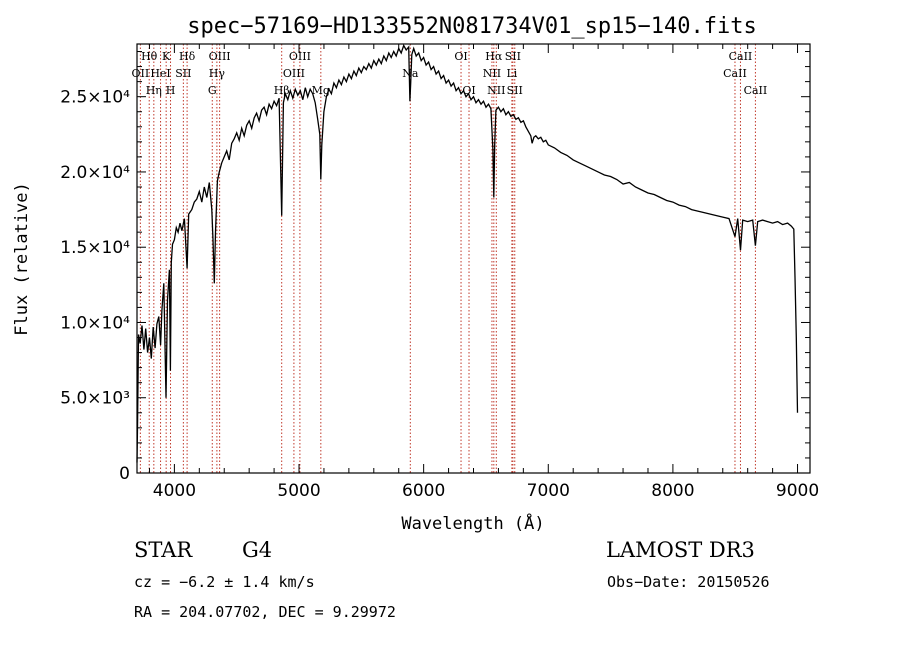  What do you see at coordinates (494, 56) in the screenshot?
I see `line-marker-label: Hα` at bounding box center [494, 56].